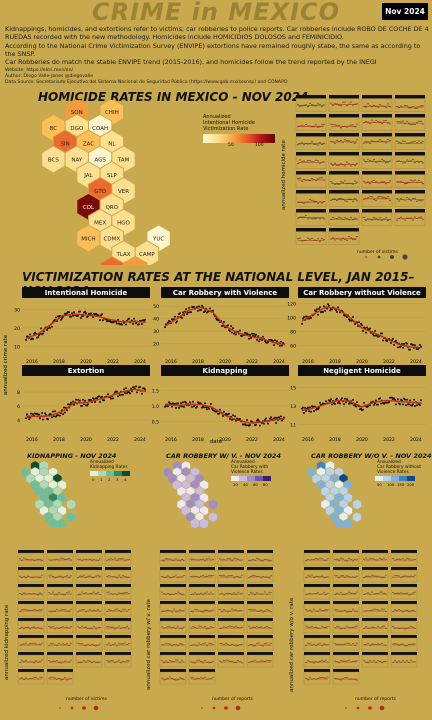 The width and height of the screenshot is (432, 720). I want to click on size-legend-dot, so click(379, 257).